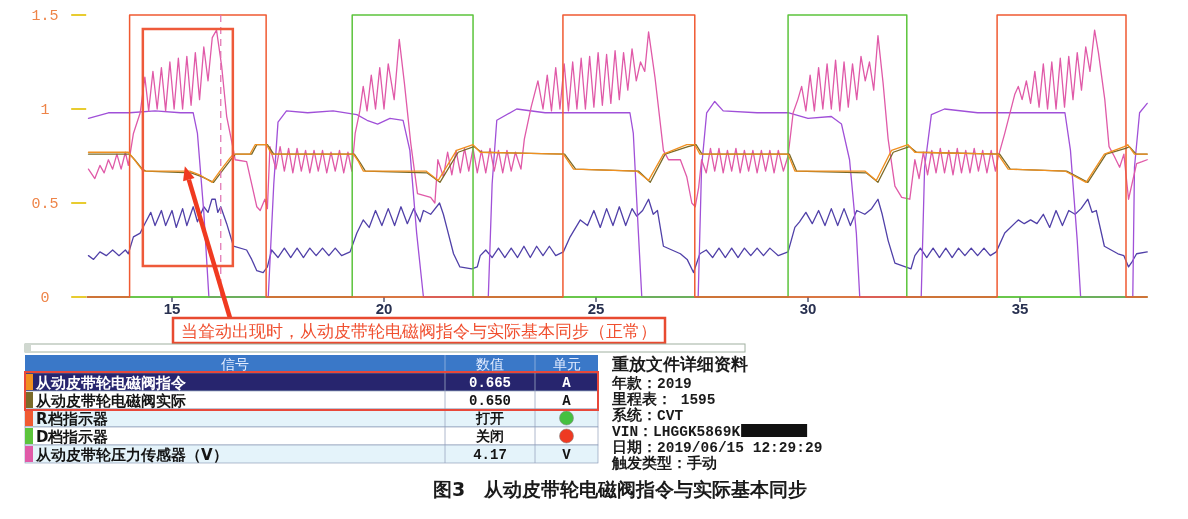 This screenshot has width=1188, height=519. I want to click on legend-title: 信号, so click(235, 364).